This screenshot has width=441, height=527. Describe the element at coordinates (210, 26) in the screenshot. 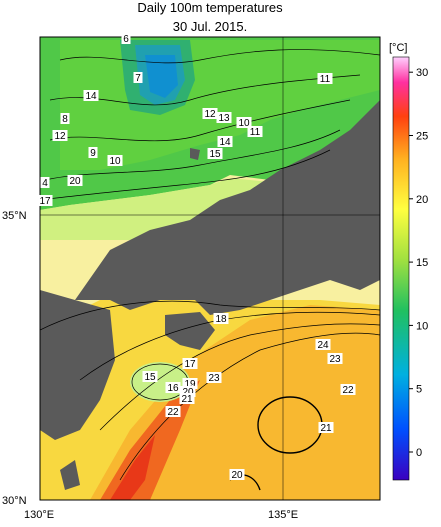

I see `map-date: 30 Jul. 2015.` at that location.